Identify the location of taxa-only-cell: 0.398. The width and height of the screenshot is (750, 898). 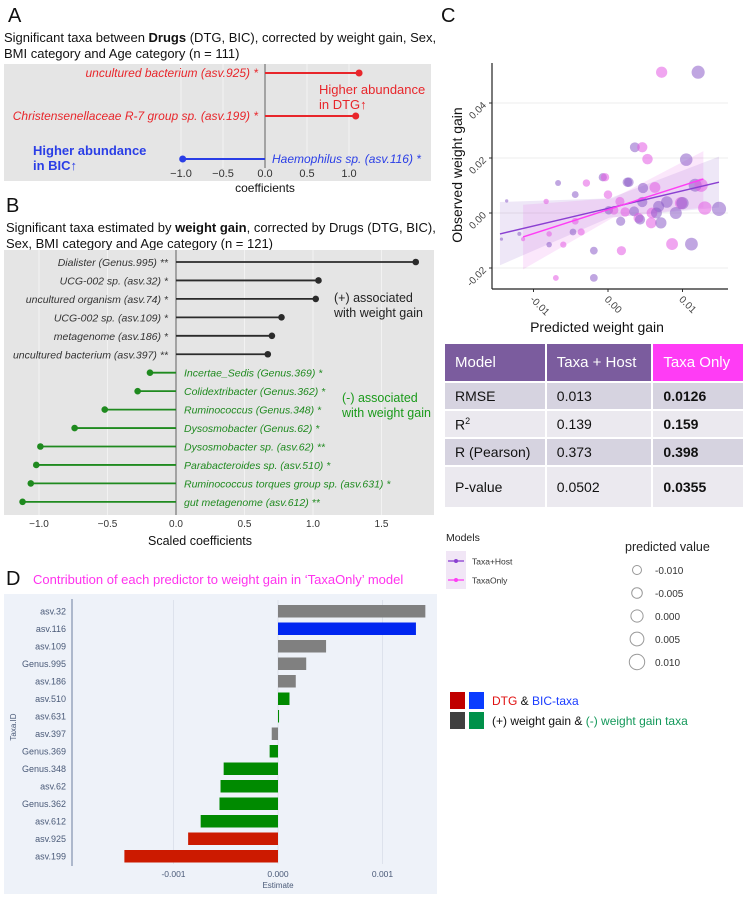
(698, 452).